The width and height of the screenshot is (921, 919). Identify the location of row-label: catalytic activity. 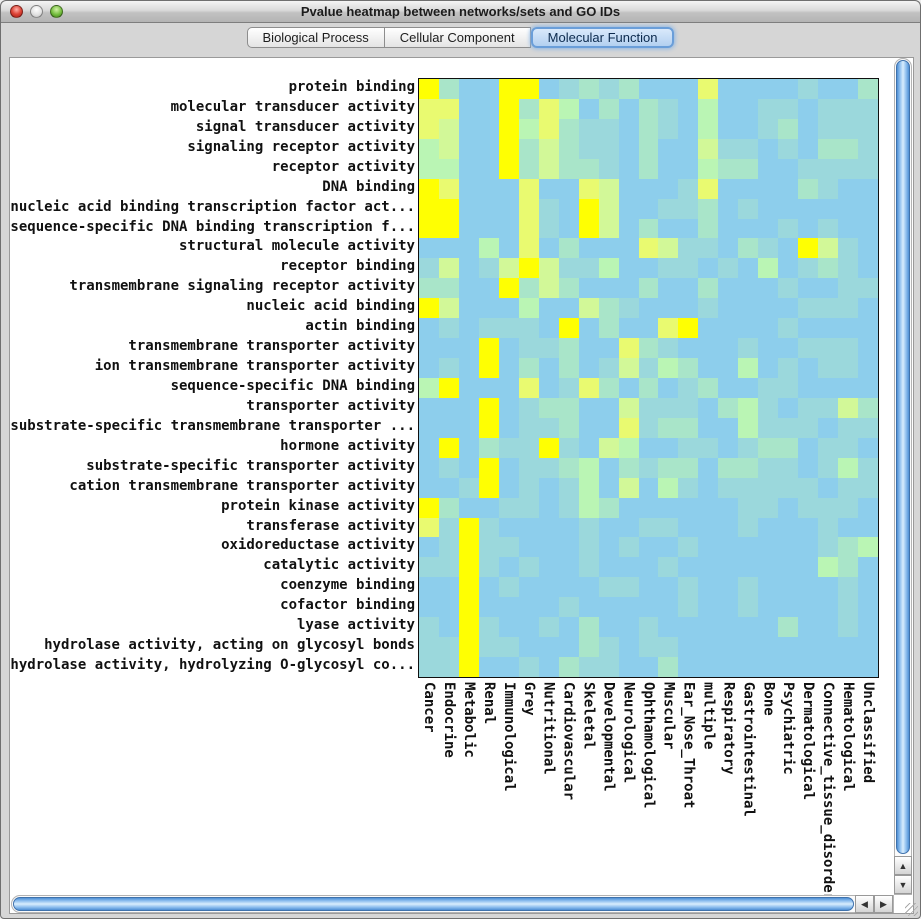
(339, 565).